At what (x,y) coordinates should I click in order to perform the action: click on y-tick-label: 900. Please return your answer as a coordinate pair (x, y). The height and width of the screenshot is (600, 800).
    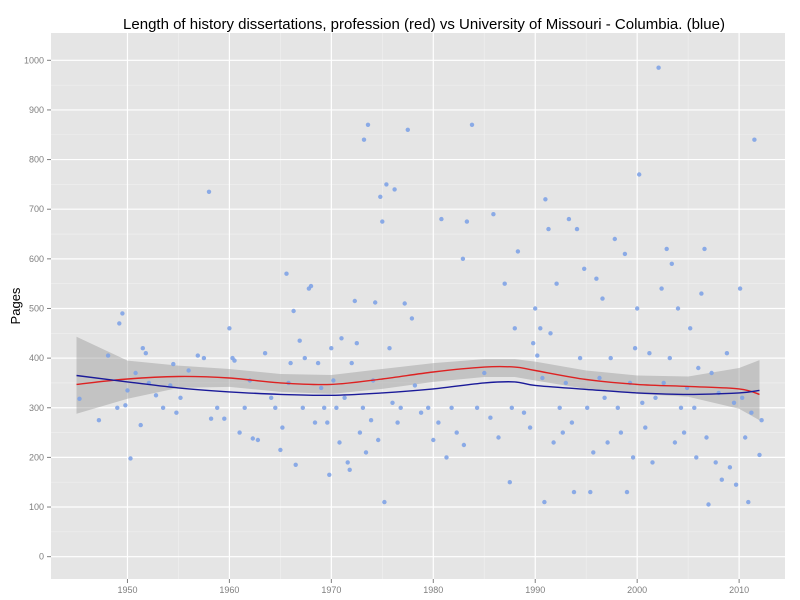
    Looking at the image, I should click on (36, 110).